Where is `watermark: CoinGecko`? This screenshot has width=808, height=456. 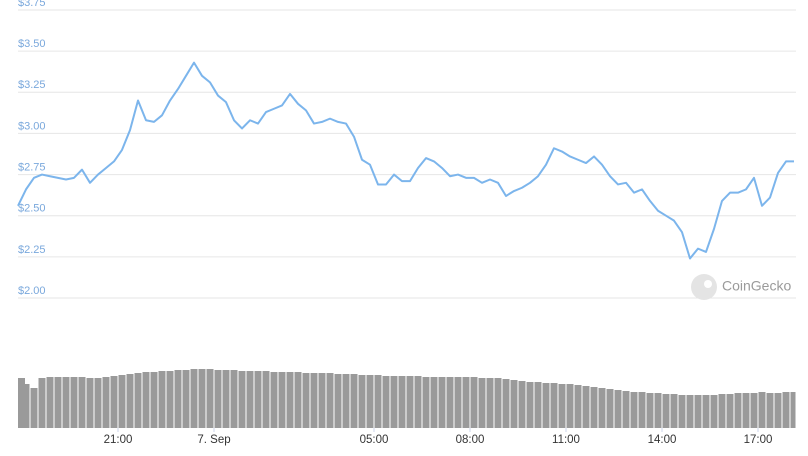
watermark: CoinGecko is located at coordinates (741, 287).